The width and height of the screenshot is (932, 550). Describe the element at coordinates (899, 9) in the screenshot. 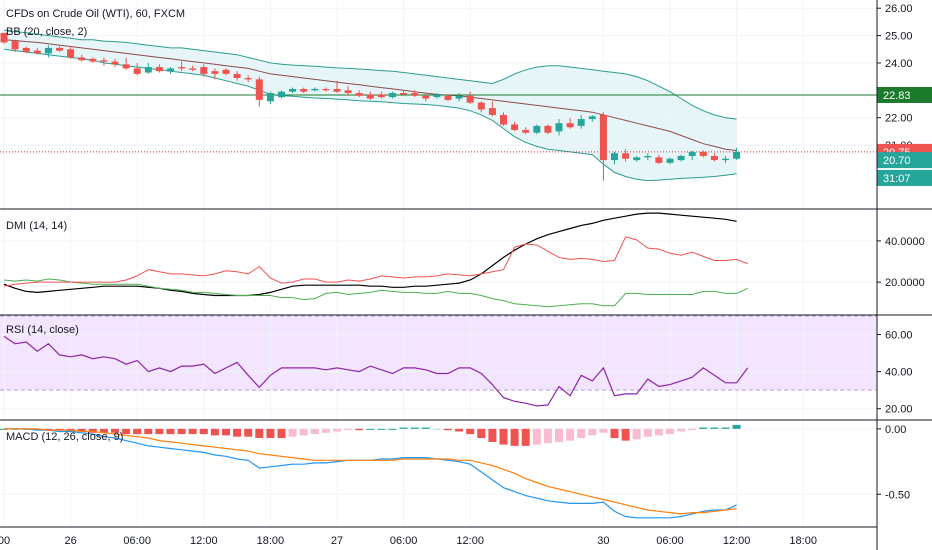

I see `y-tick-label: 26.00` at that location.